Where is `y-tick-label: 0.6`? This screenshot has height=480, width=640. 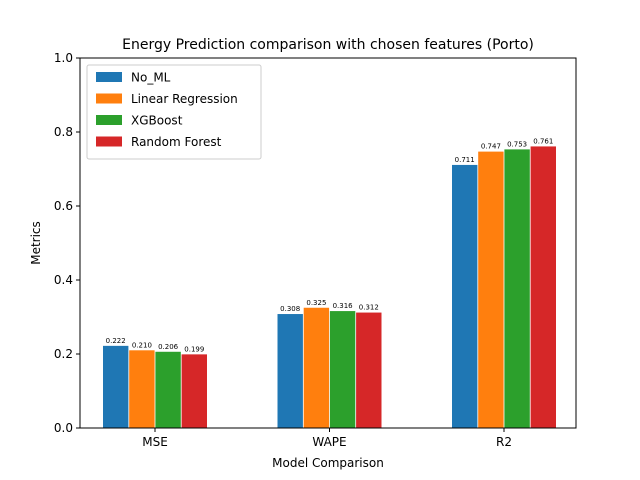
y-tick-label: 0.6 is located at coordinates (63, 206).